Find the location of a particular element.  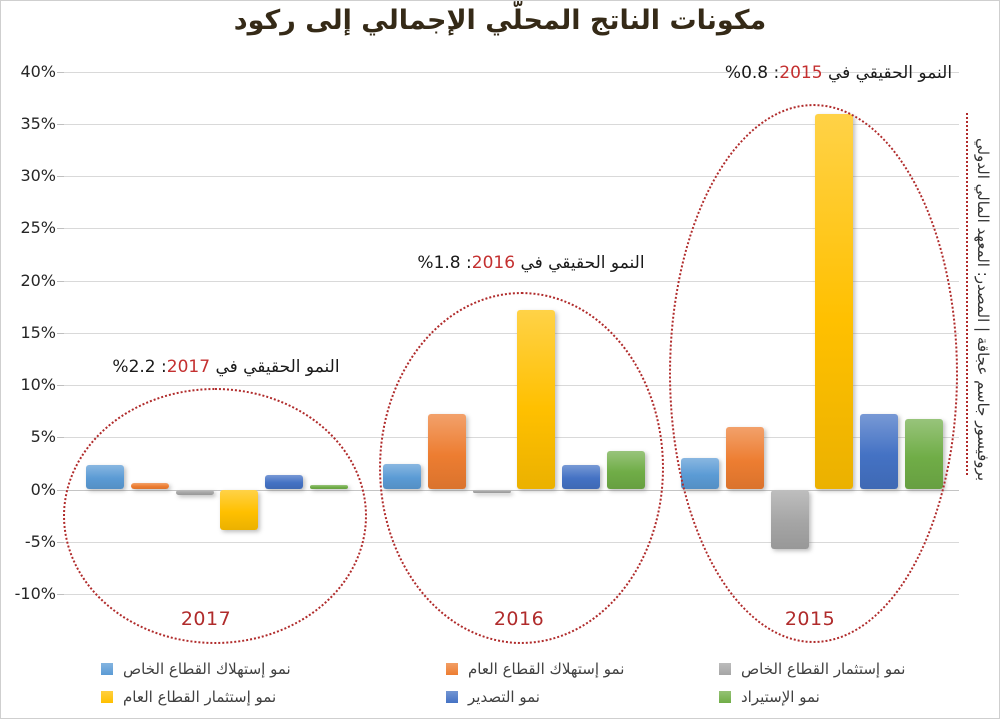

legend-label: نمو إستثمار القطاع الخاص is located at coordinates (823, 669).